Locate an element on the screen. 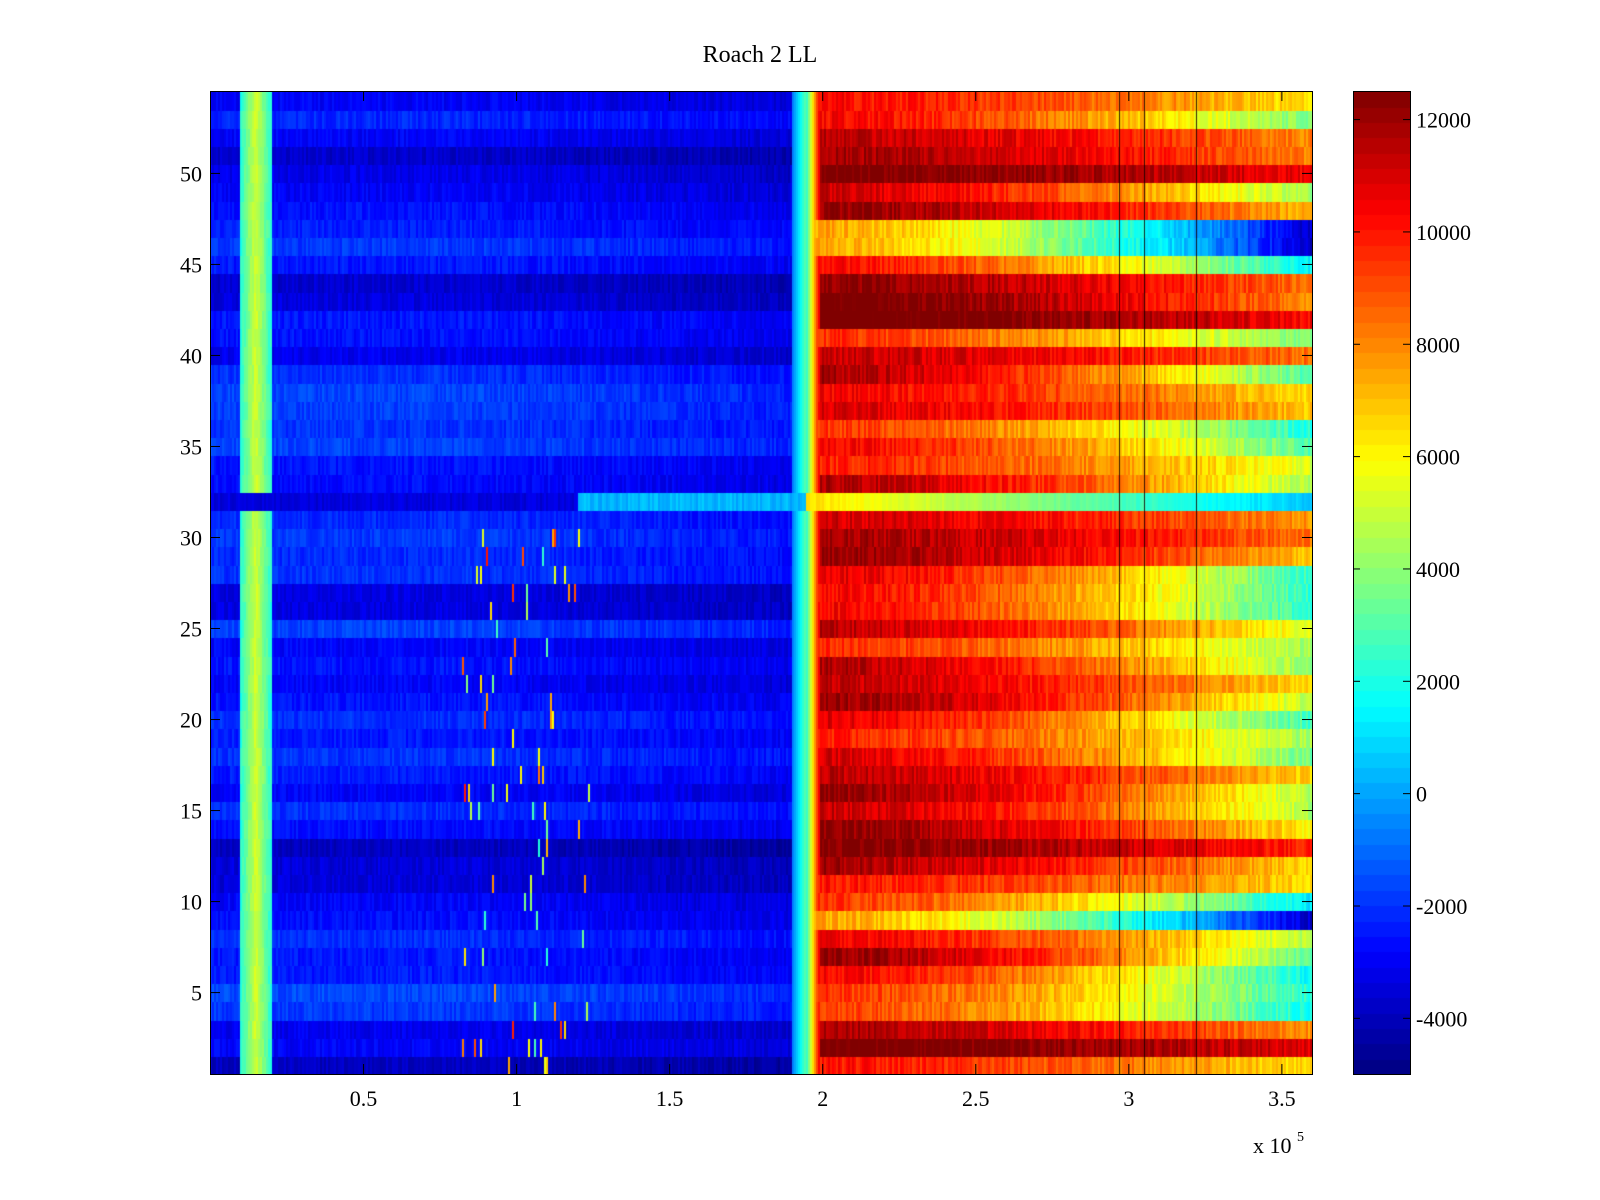  y-tick-label: 50 is located at coordinates (191, 173).